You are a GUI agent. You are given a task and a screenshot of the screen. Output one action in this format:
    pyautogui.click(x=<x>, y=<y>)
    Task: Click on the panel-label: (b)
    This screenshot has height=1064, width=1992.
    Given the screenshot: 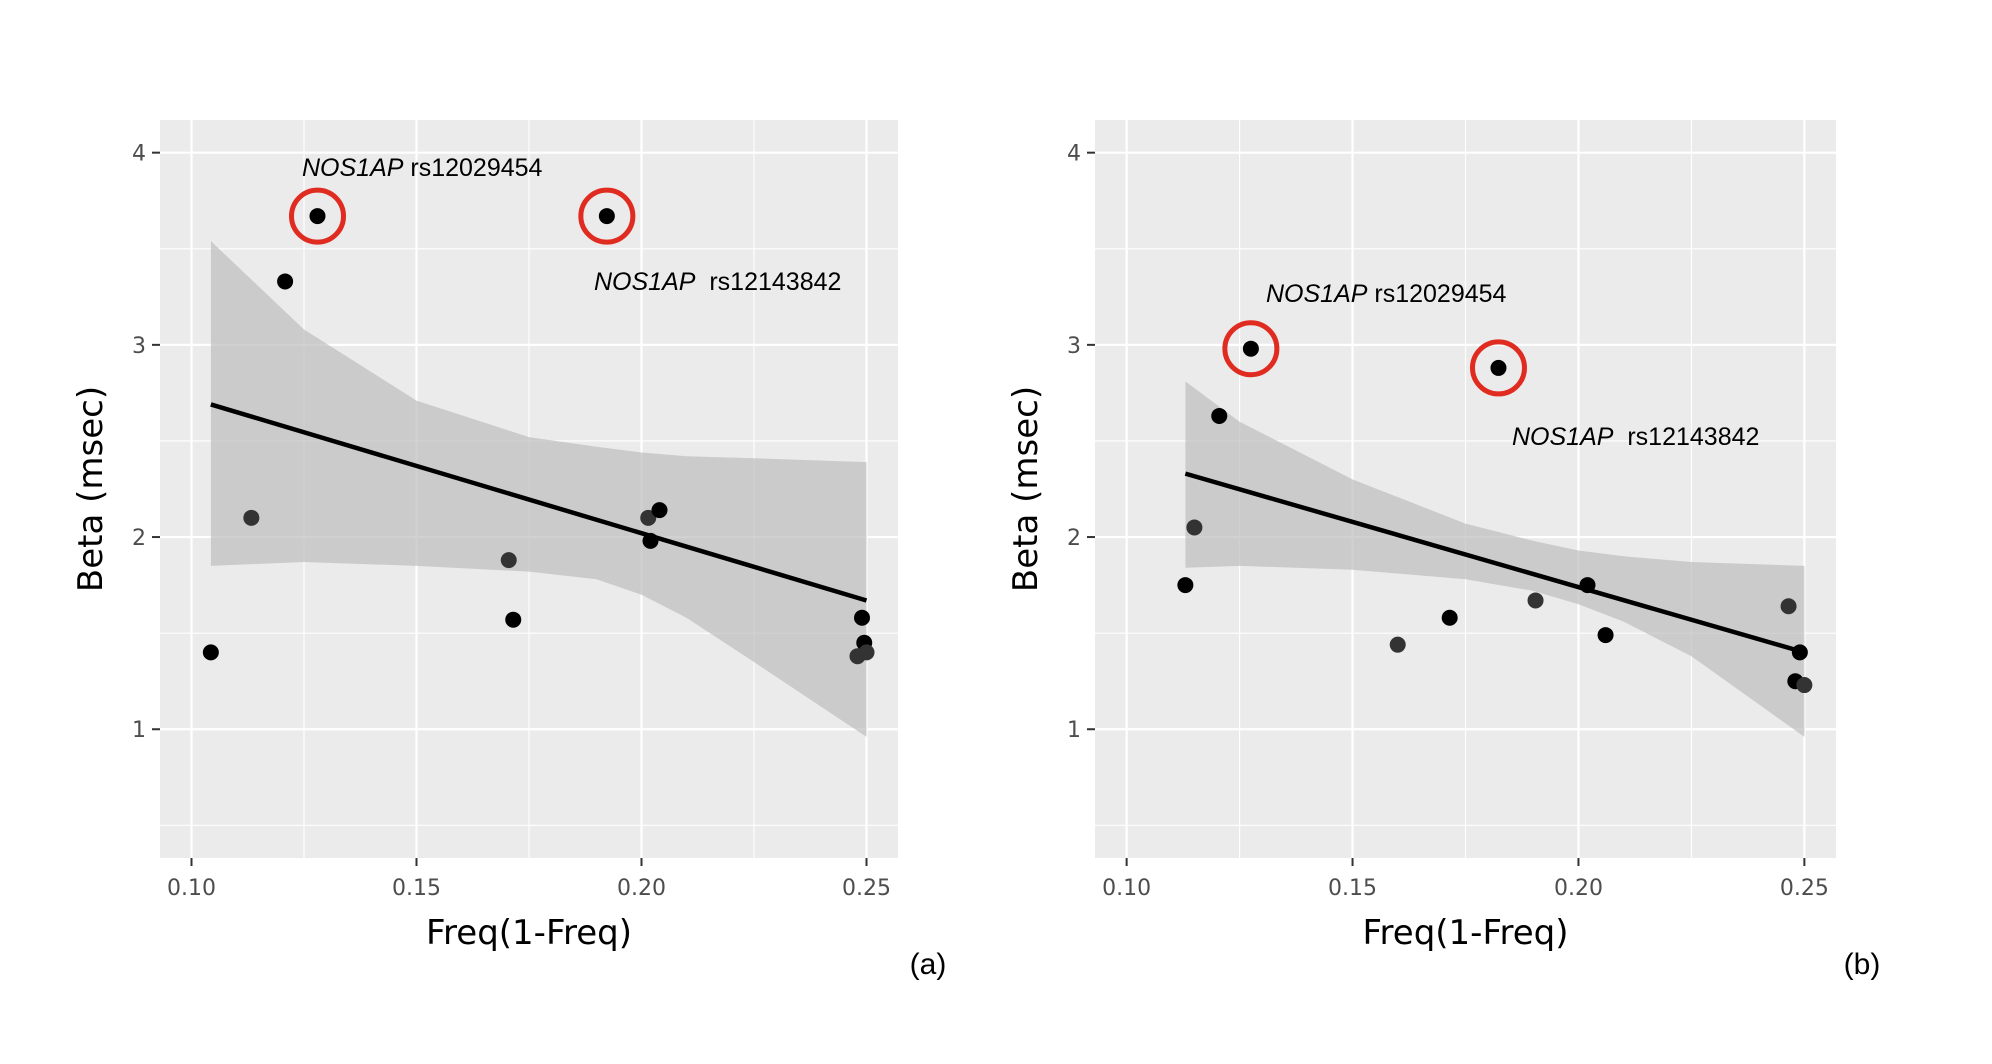 What is the action you would take?
    pyautogui.click(x=1862, y=964)
    